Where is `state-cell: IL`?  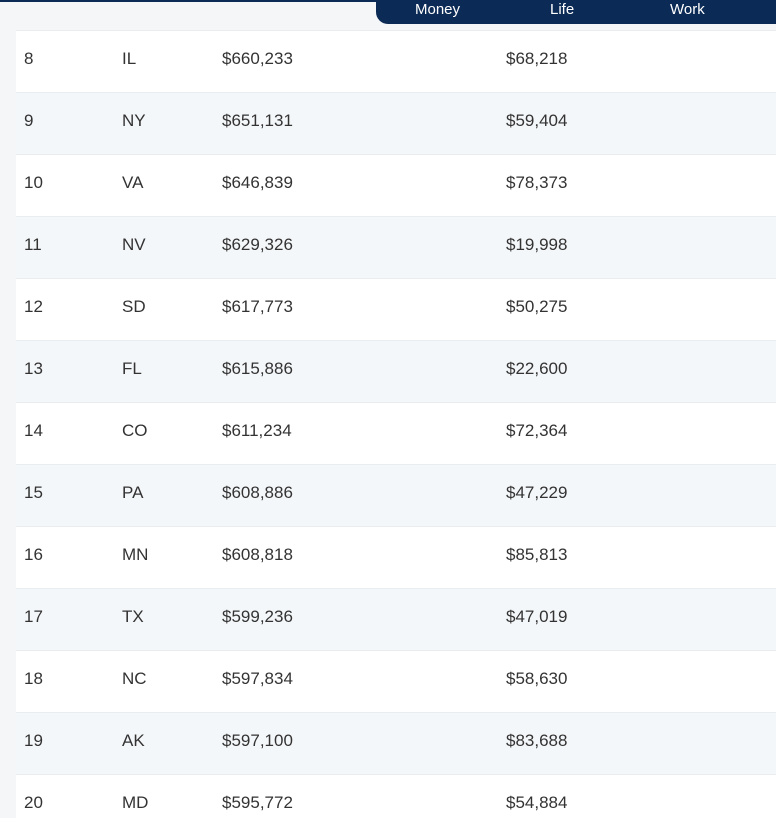
state-cell: IL is located at coordinates (129, 58).